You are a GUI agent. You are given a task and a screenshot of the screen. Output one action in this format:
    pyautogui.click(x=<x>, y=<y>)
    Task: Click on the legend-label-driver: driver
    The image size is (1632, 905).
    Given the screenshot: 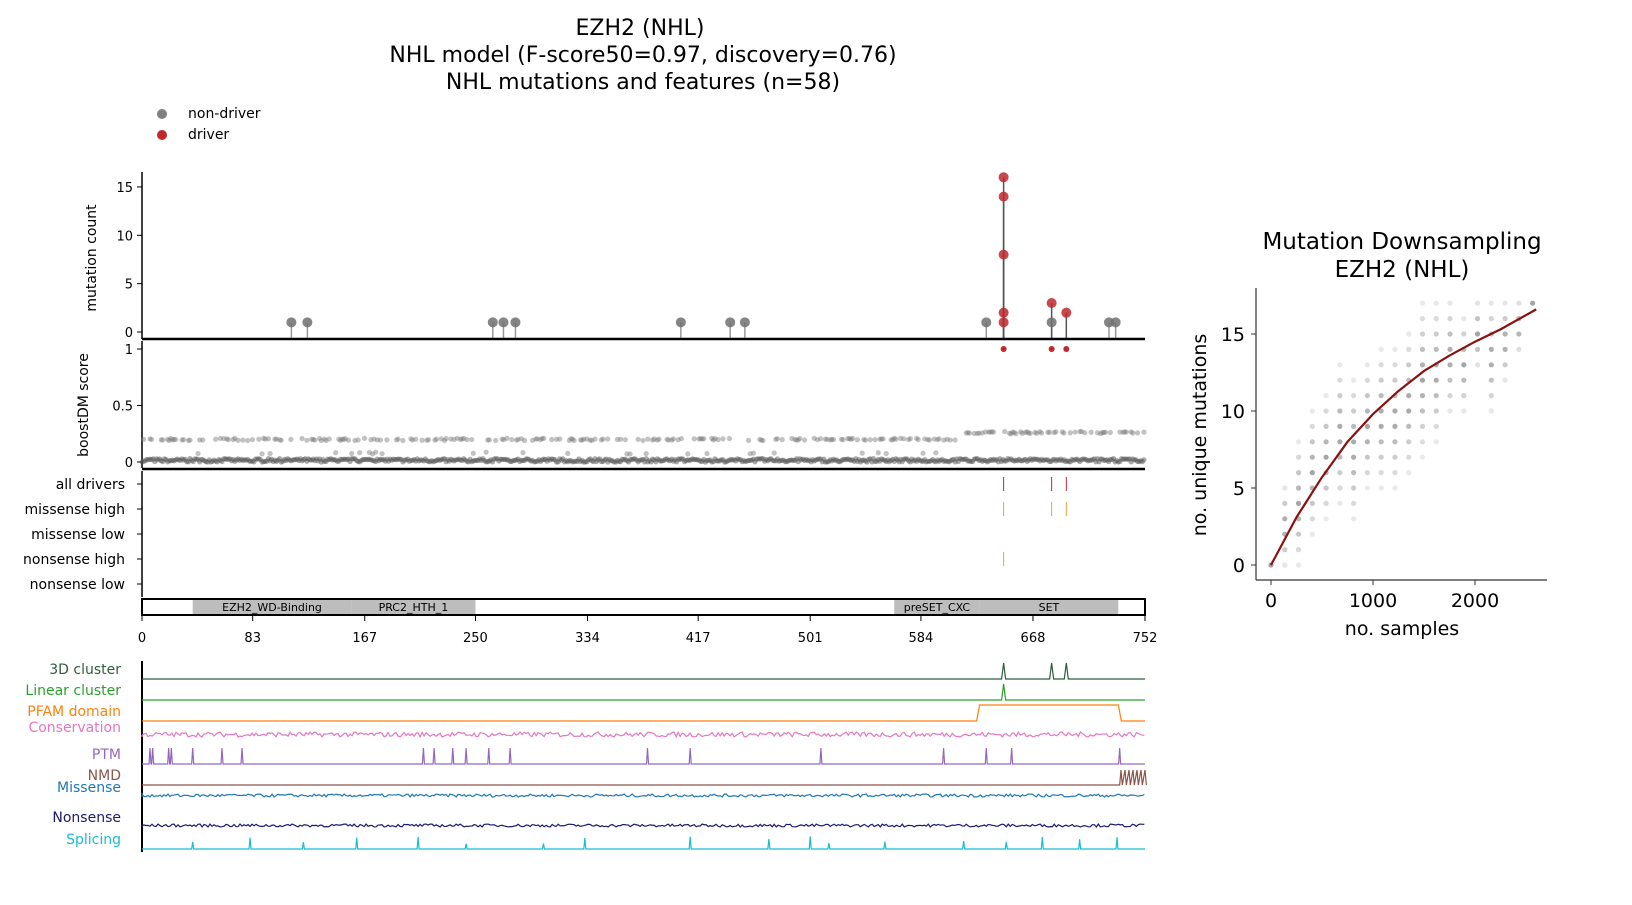 What is the action you would take?
    pyautogui.click(x=208, y=135)
    